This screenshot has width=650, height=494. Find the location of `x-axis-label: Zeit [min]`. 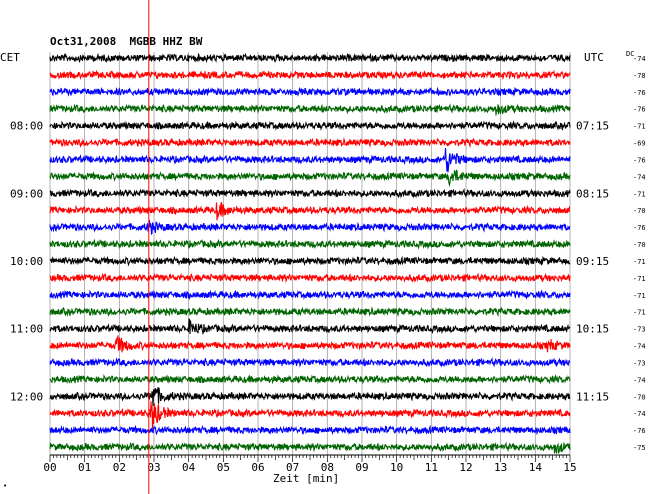

x-axis-label: Zeit [min] is located at coordinates (306, 478).